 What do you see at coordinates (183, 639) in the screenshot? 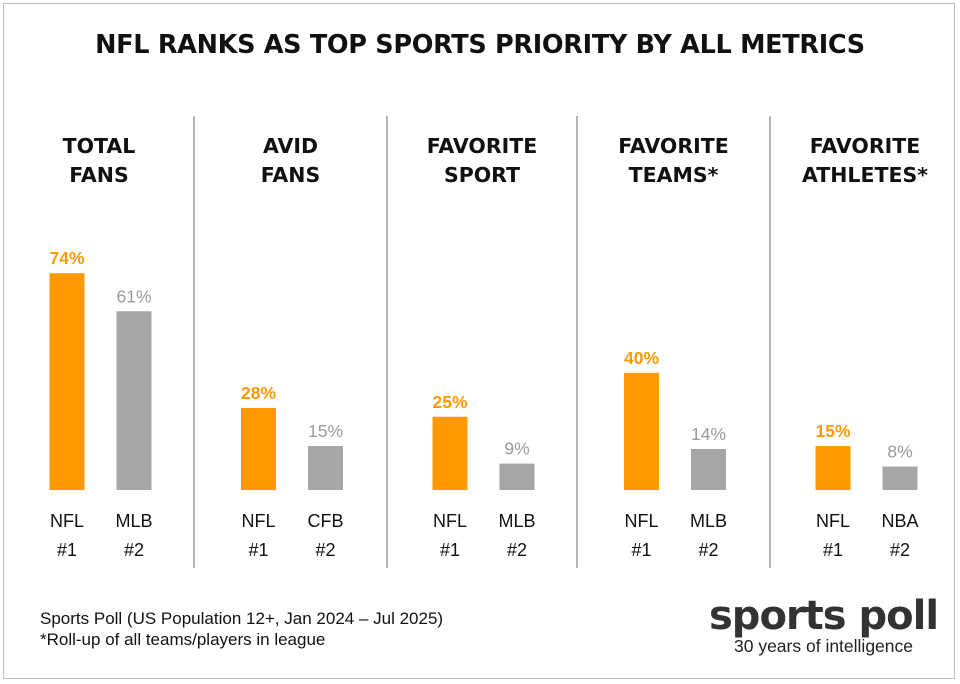
I see `rollup-footnote: *Roll-up of all teams/players in league` at bounding box center [183, 639].